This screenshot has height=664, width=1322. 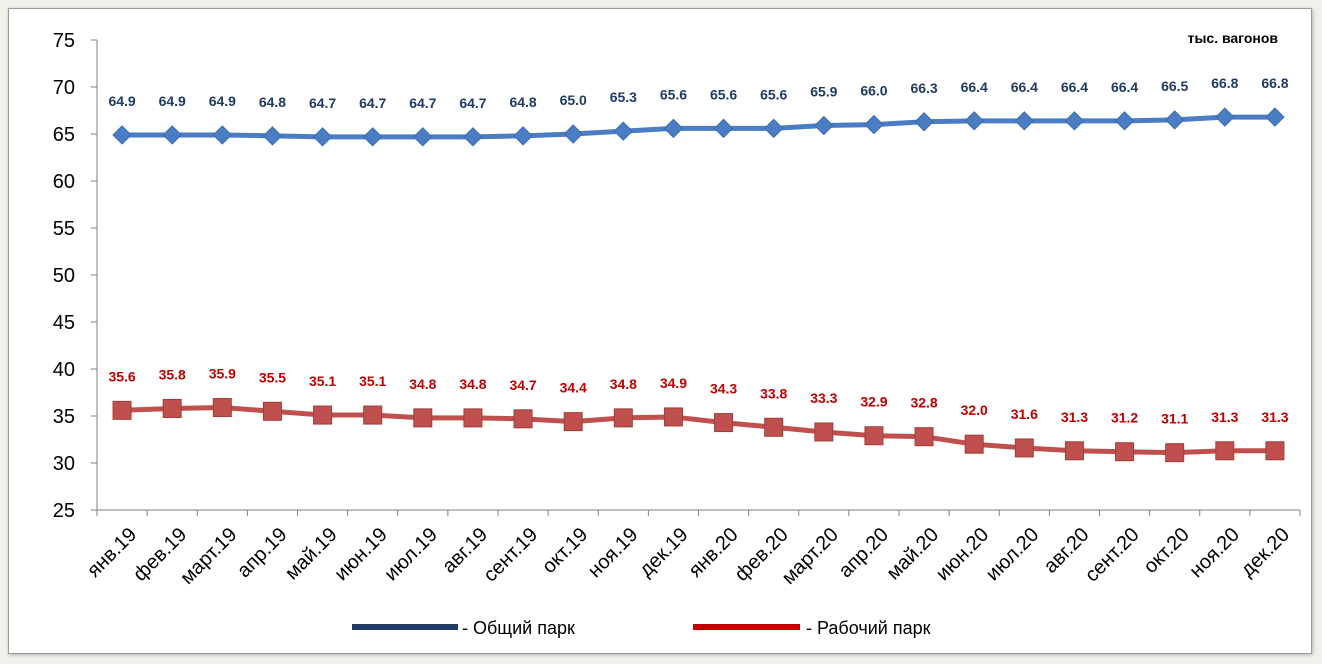 I want to click on y-tick-label: 25, so click(x=64, y=511).